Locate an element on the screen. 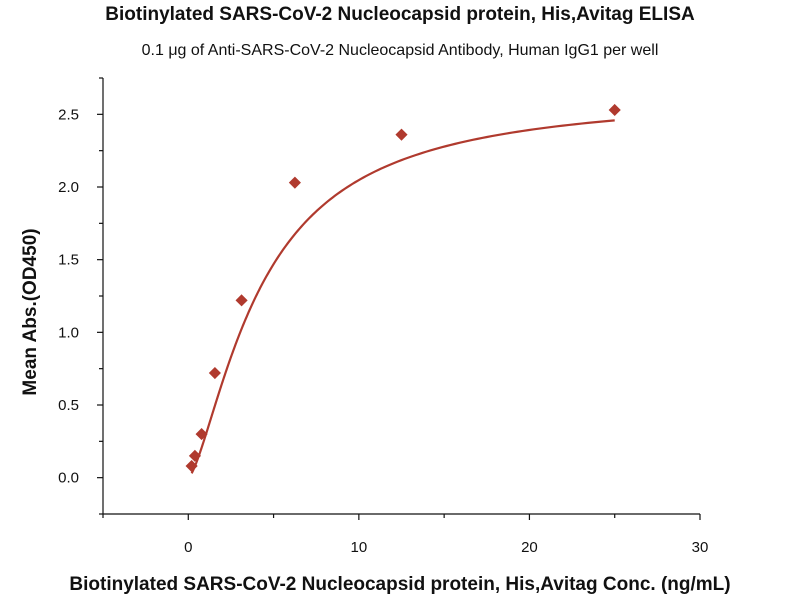 The width and height of the screenshot is (800, 600). y-tick-label: 1.5 is located at coordinates (68, 260).